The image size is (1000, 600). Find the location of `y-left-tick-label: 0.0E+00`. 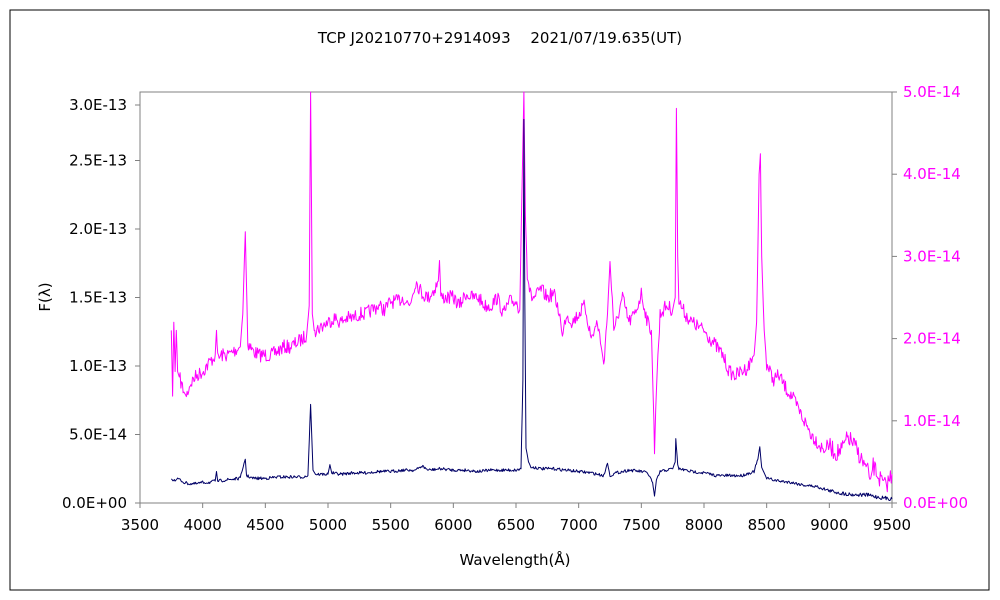

y-left-tick-label: 0.0E+00 is located at coordinates (94, 503).